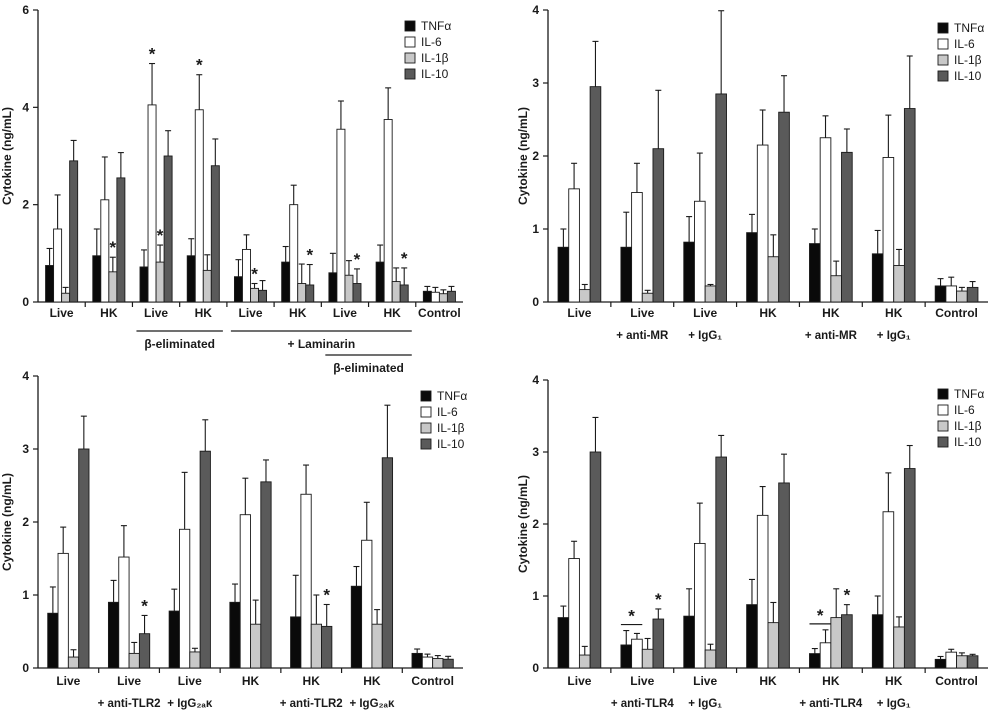 The width and height of the screenshot is (1000, 715). What do you see at coordinates (969, 28) in the screenshot?
I see `legend-label: TNFα` at bounding box center [969, 28].